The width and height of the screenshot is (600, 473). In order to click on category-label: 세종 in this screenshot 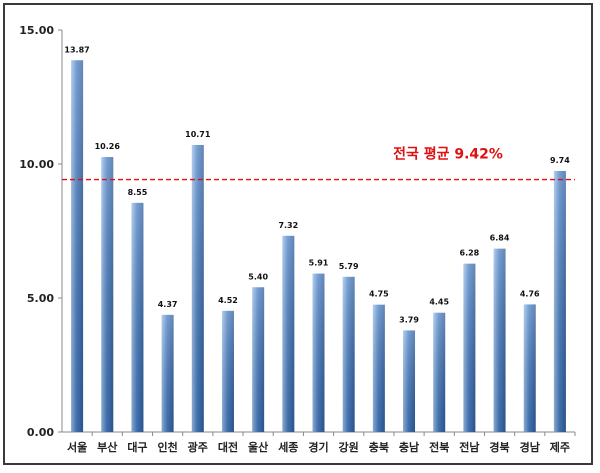, I will do `click(288, 447)`.